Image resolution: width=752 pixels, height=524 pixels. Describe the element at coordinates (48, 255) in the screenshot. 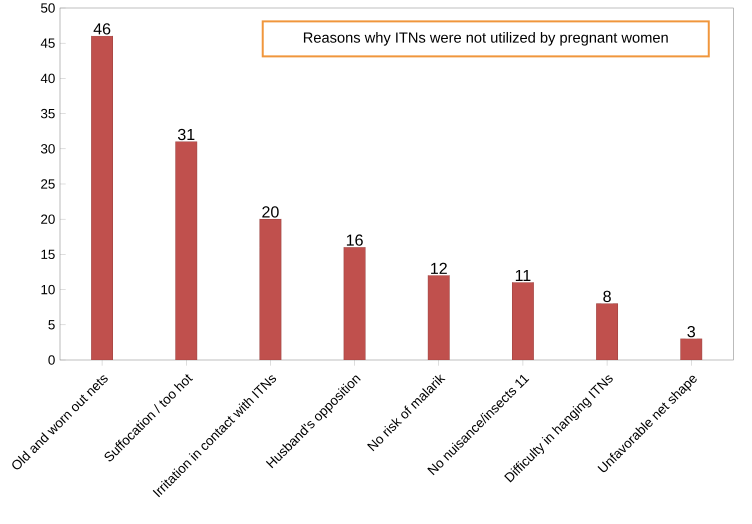

I see `y-tick-label: 15` at that location.